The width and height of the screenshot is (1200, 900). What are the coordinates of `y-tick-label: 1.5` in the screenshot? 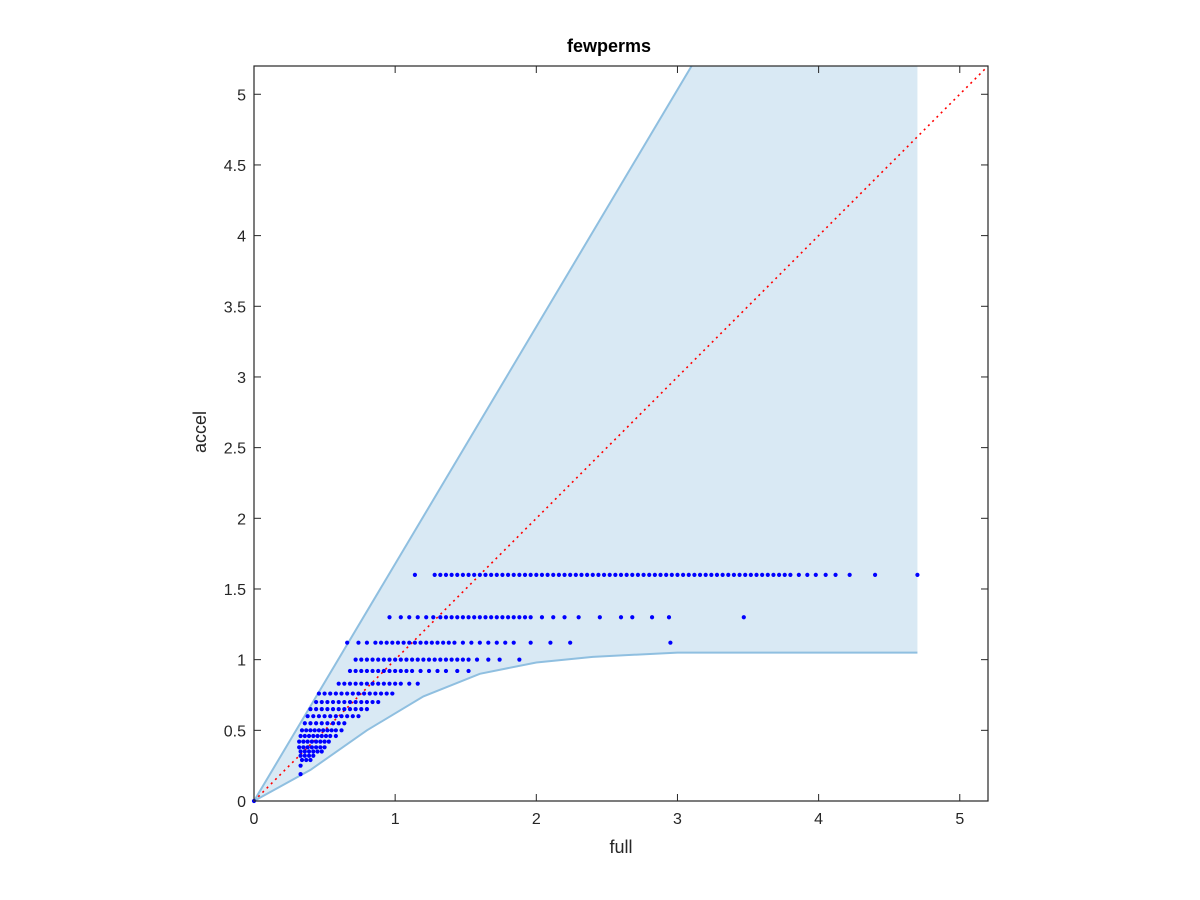 It's located at (235, 590).